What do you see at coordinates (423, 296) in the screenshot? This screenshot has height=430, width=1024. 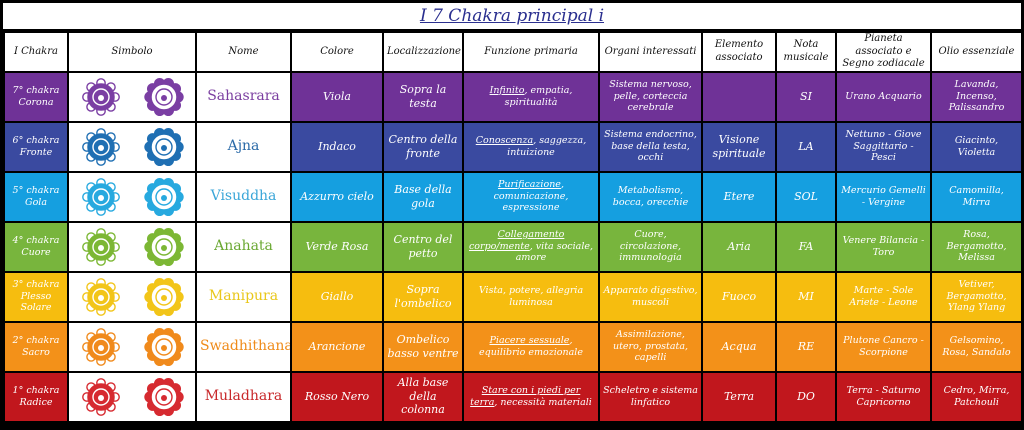 I see `localizzazione-cell: Sopra l'ombelico` at bounding box center [423, 296].